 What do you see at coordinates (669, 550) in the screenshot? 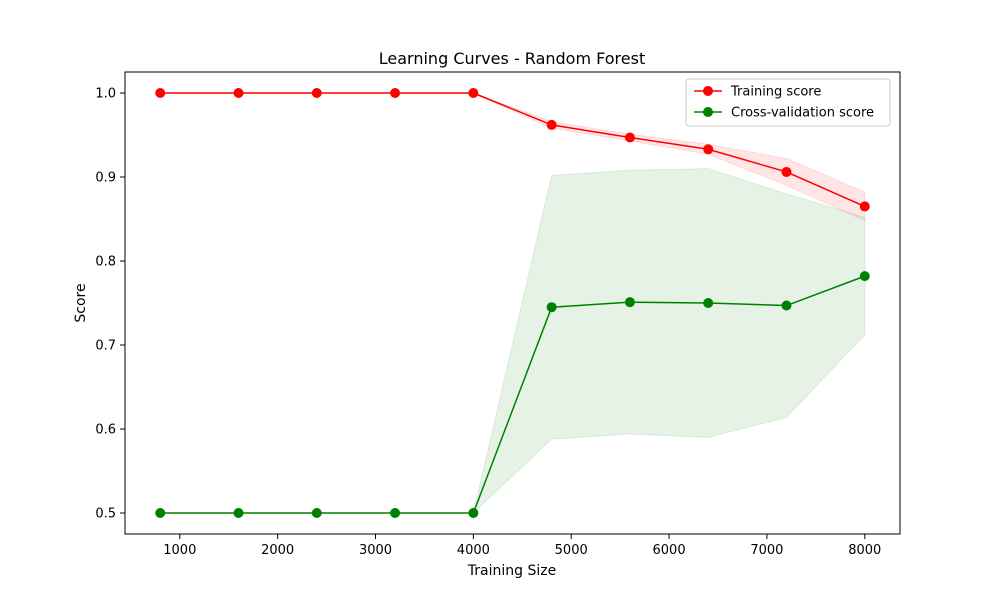
I see `x-tick-label: 6000` at bounding box center [669, 550].